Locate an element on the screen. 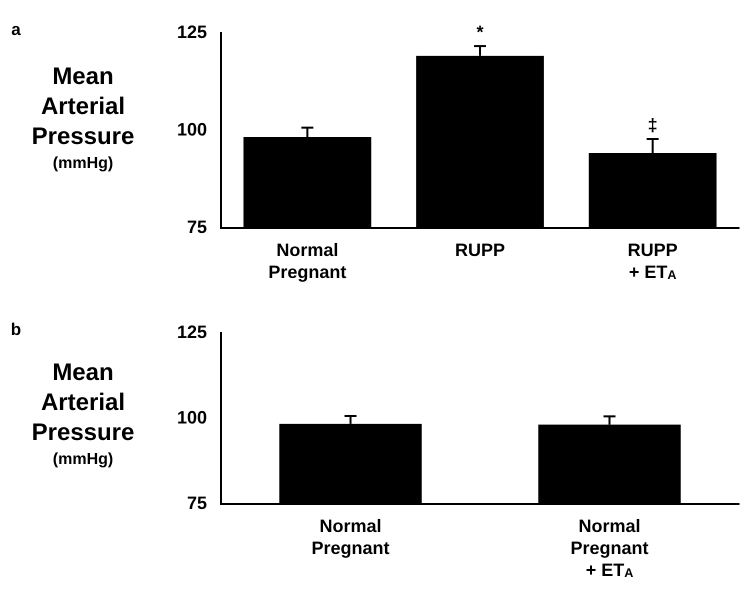 This screenshot has height=592, width=751. annotation: * is located at coordinates (480, 32).